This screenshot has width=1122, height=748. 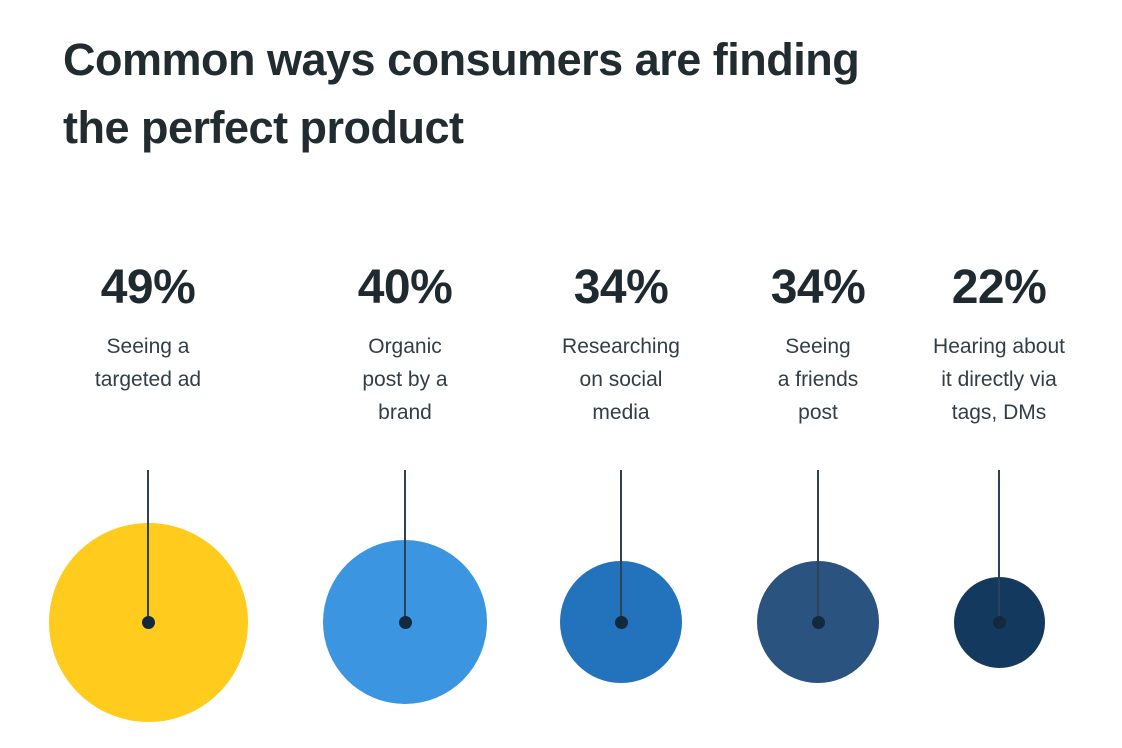 I want to click on stat-label: Seeing a friends post, so click(x=818, y=379).